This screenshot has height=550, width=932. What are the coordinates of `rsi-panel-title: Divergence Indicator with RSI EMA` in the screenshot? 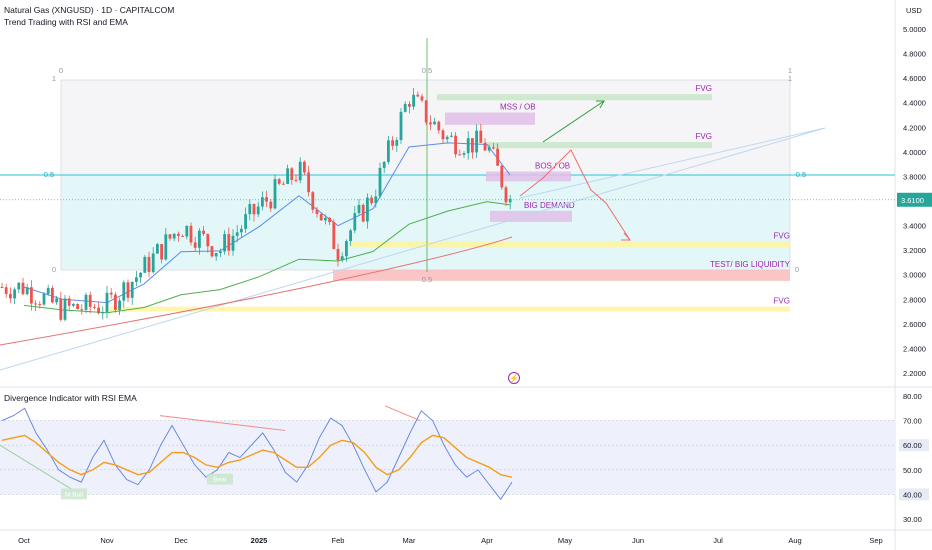 It's located at (70, 398).